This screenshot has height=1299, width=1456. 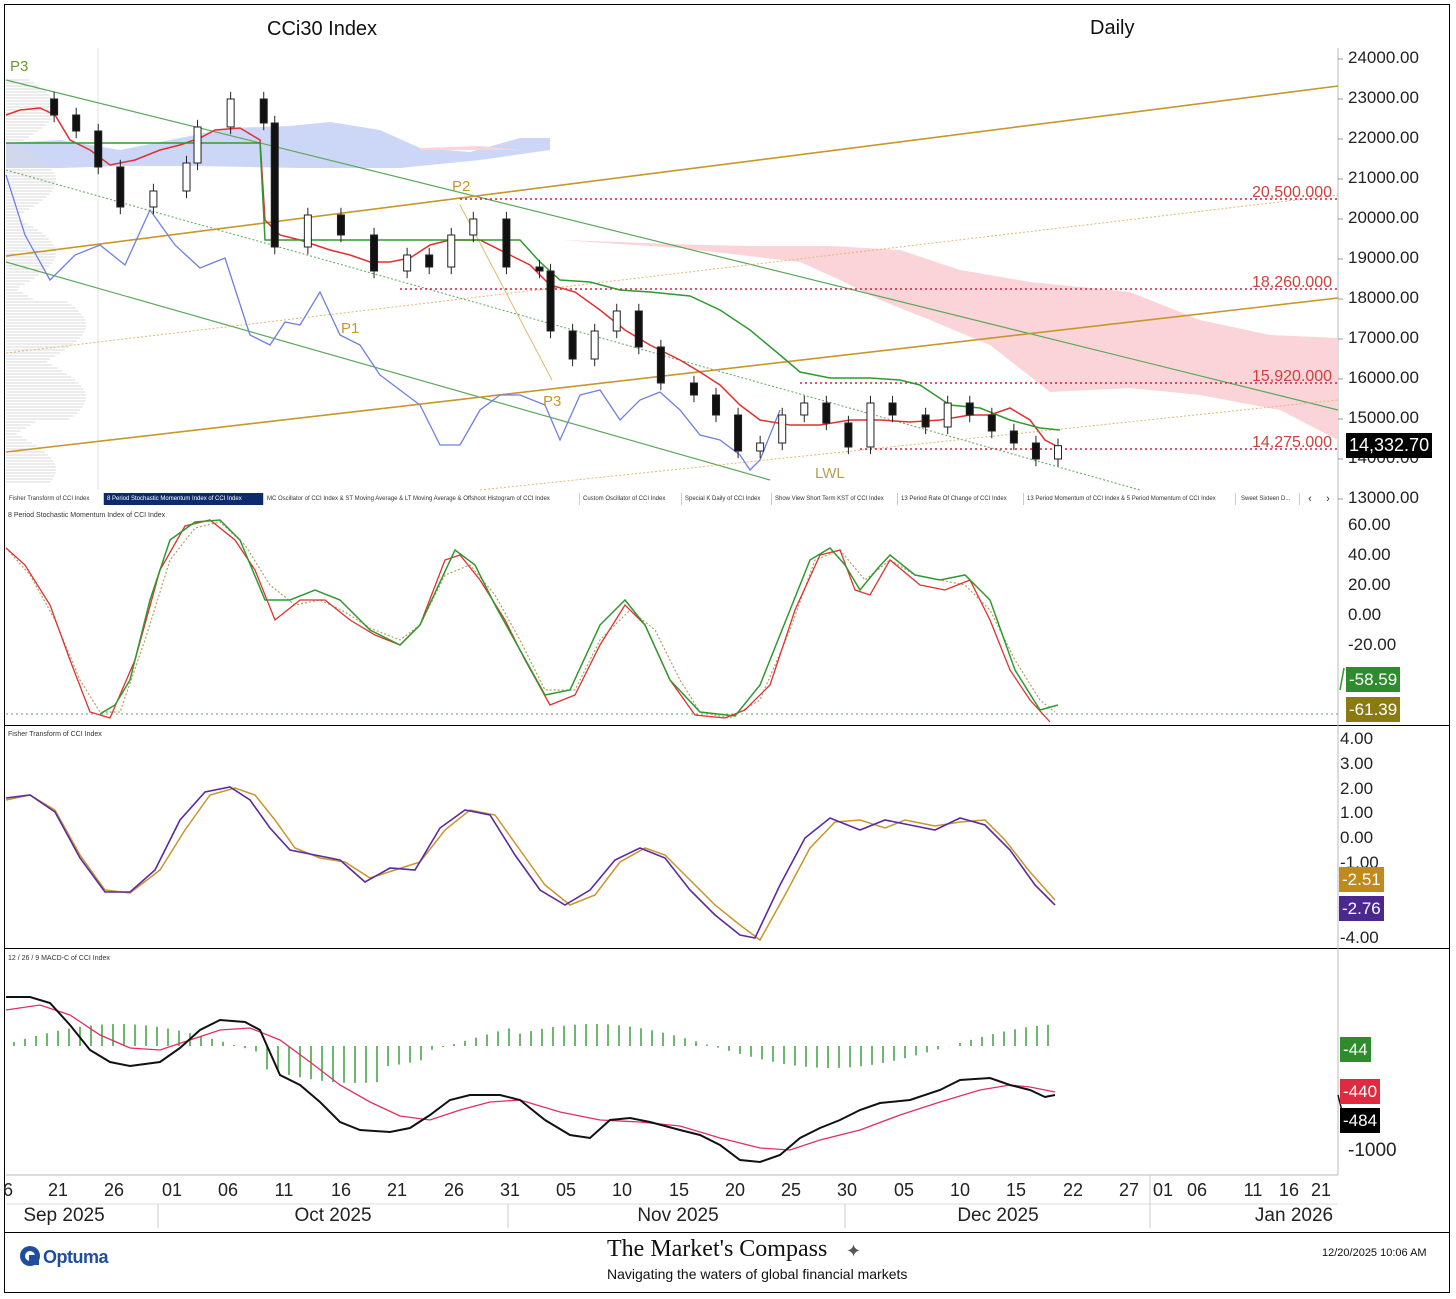 What do you see at coordinates (835, 499) in the screenshot?
I see `indicator-tab: Show View Short Term KST of CCI Index` at bounding box center [835, 499].